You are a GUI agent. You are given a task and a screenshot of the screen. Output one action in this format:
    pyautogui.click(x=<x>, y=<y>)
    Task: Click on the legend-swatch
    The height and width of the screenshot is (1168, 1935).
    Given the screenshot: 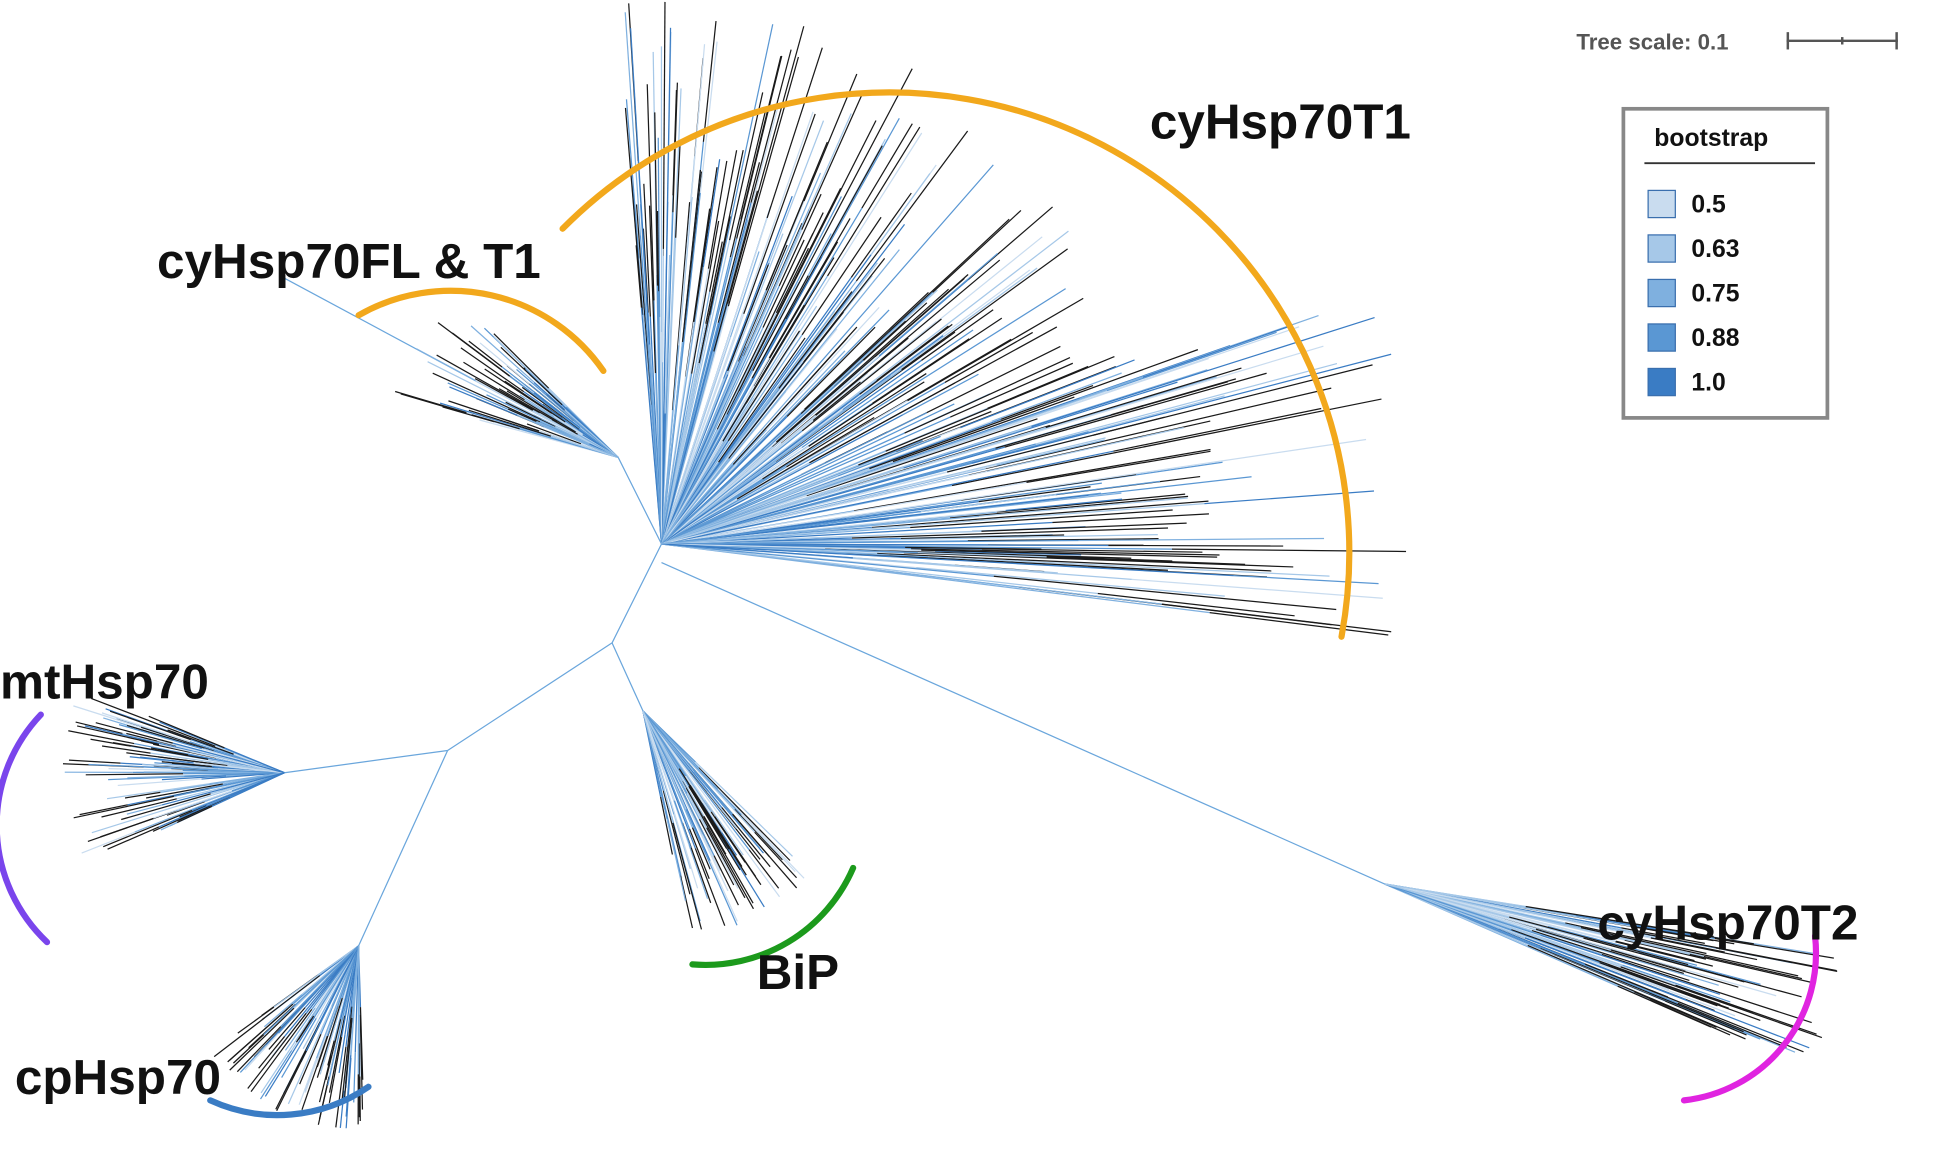 What is the action you would take?
    pyautogui.click(x=1661, y=293)
    